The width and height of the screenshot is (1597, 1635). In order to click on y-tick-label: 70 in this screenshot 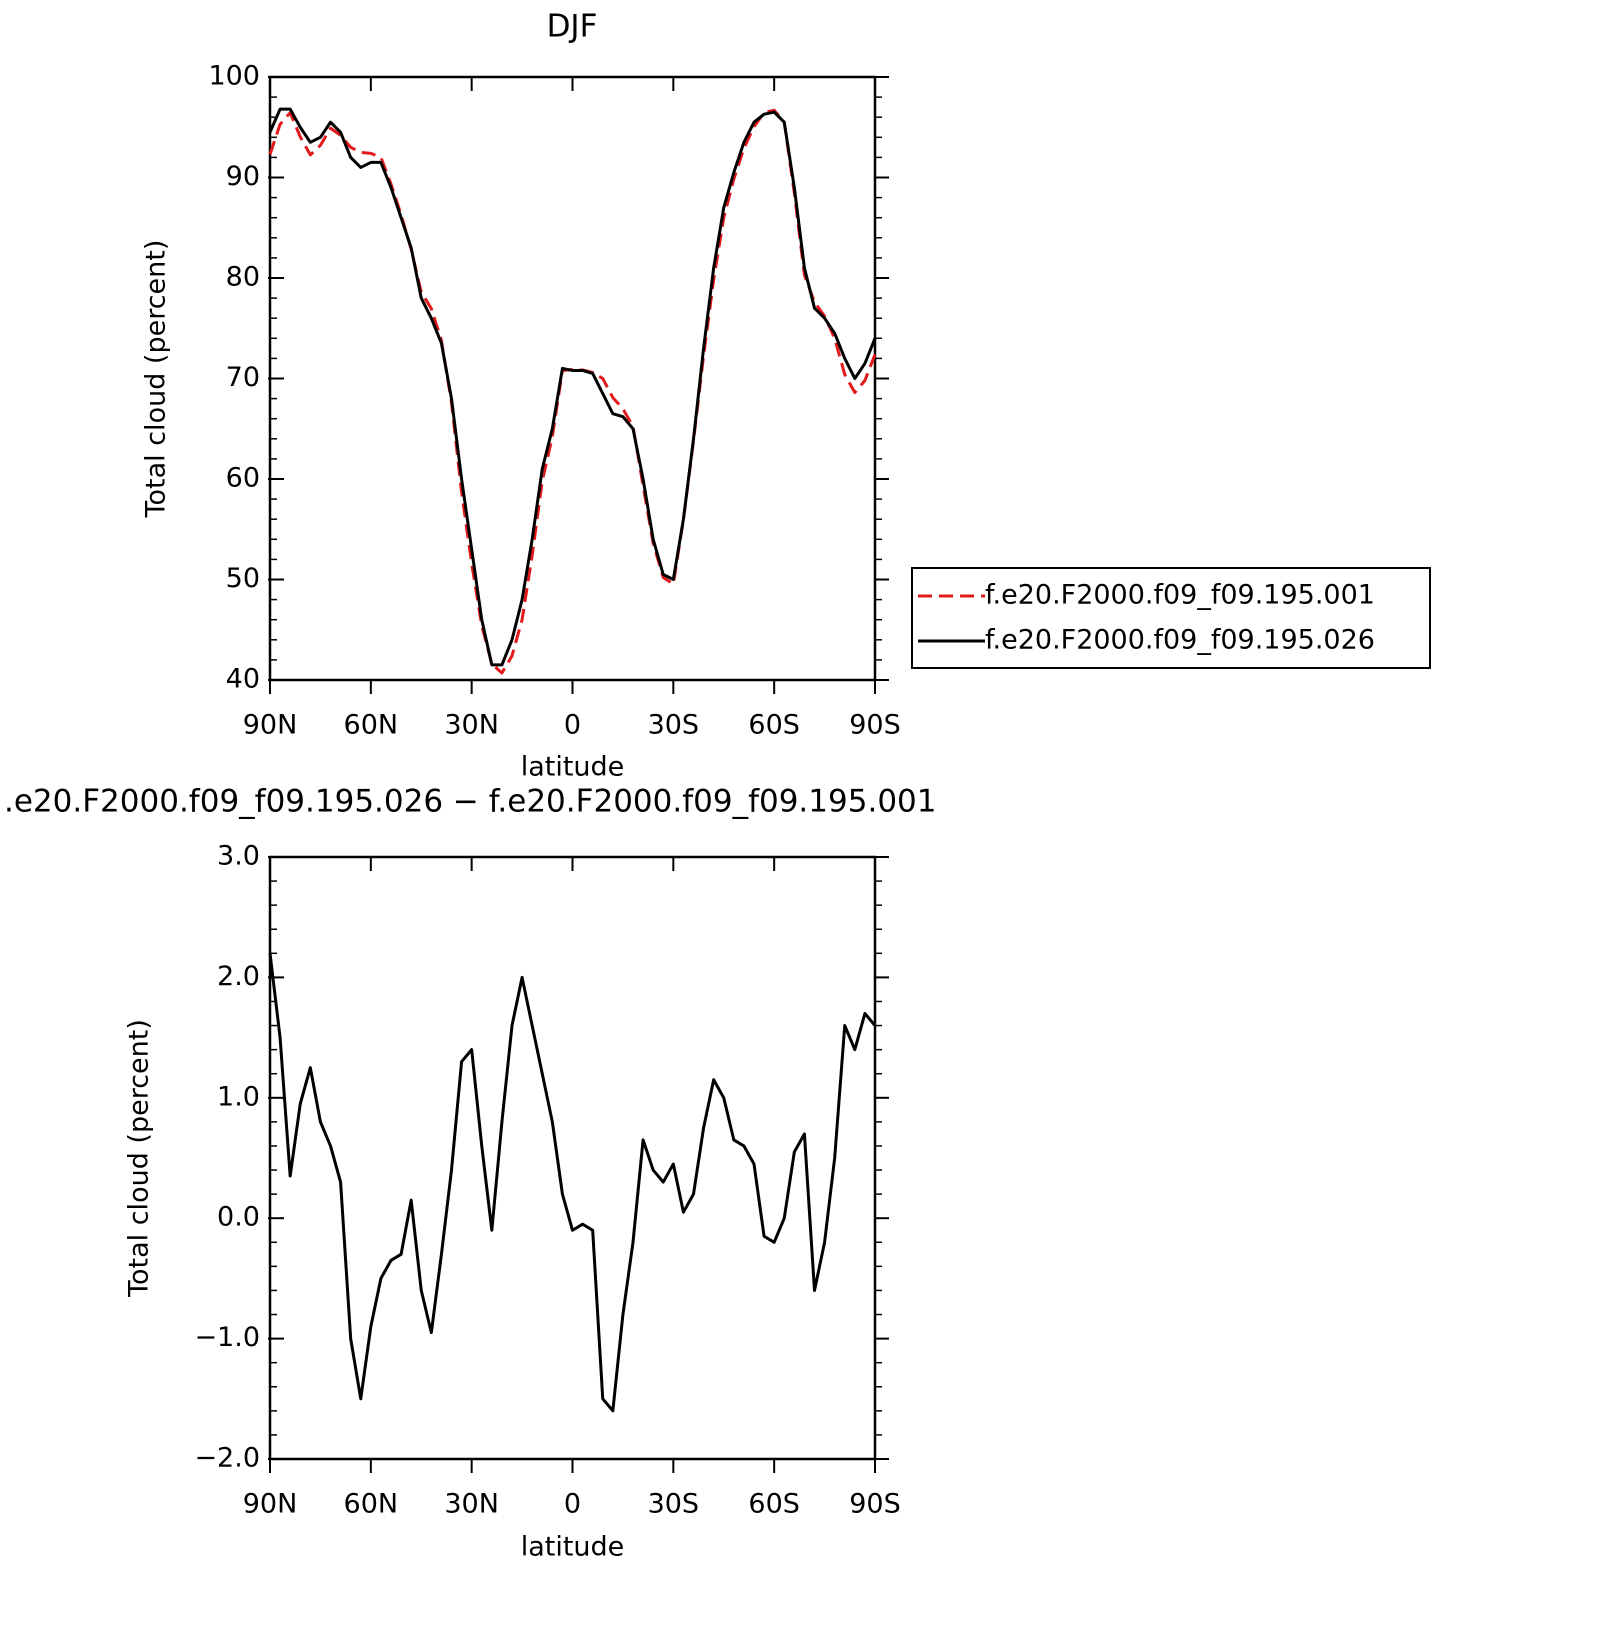, I will do `click(243, 377)`.